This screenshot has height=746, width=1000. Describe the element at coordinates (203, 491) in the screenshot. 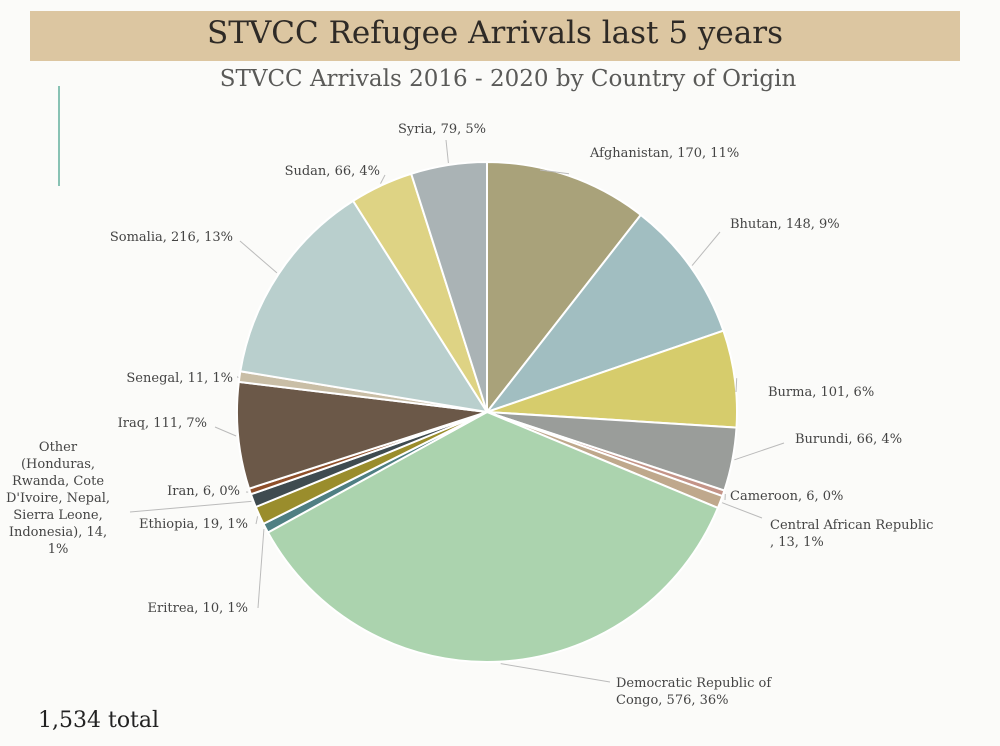

I see `slice-label-10: Iran, 6, 0%` at that location.